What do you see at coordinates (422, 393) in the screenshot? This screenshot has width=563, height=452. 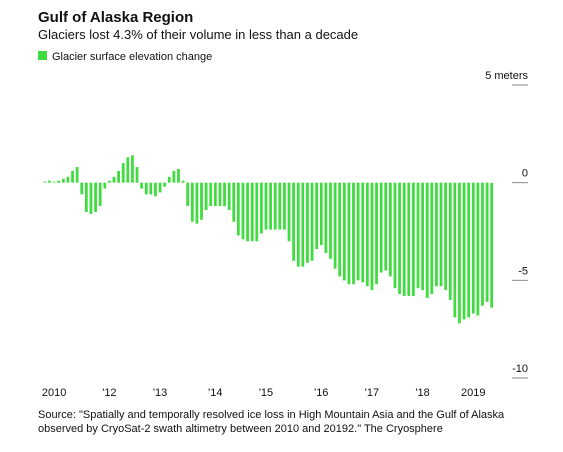 I see `x-tick-label: '18` at bounding box center [422, 393].